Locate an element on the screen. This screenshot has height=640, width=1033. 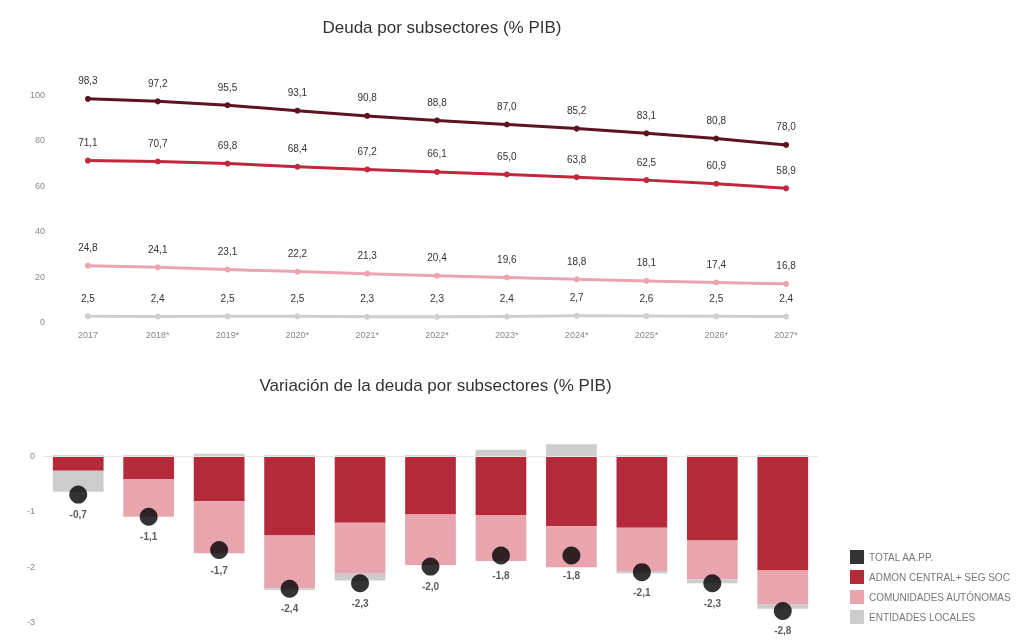
x-tick-label: 2020* is located at coordinates (297, 334).